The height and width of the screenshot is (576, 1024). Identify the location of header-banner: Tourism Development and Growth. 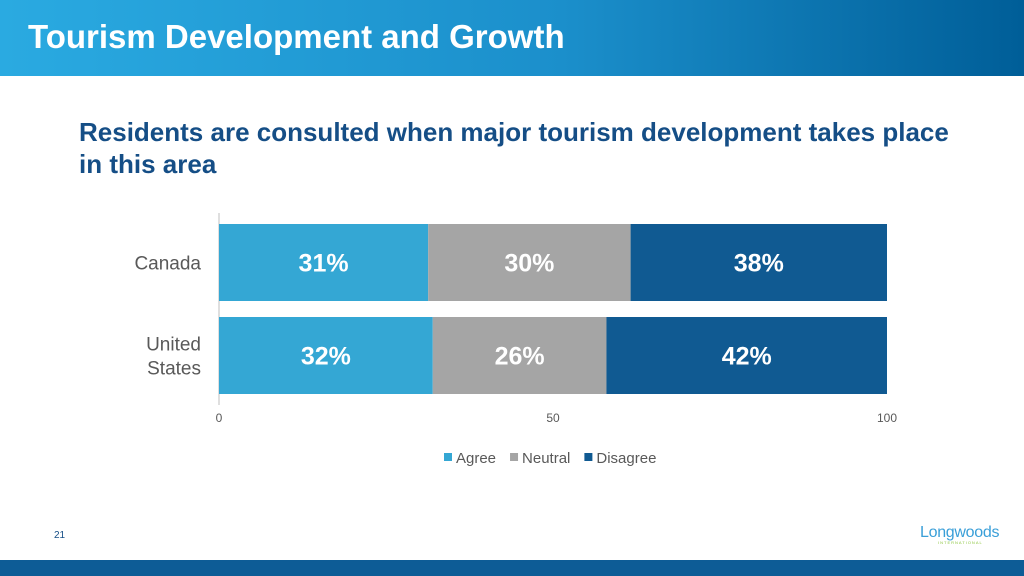
(512, 38).